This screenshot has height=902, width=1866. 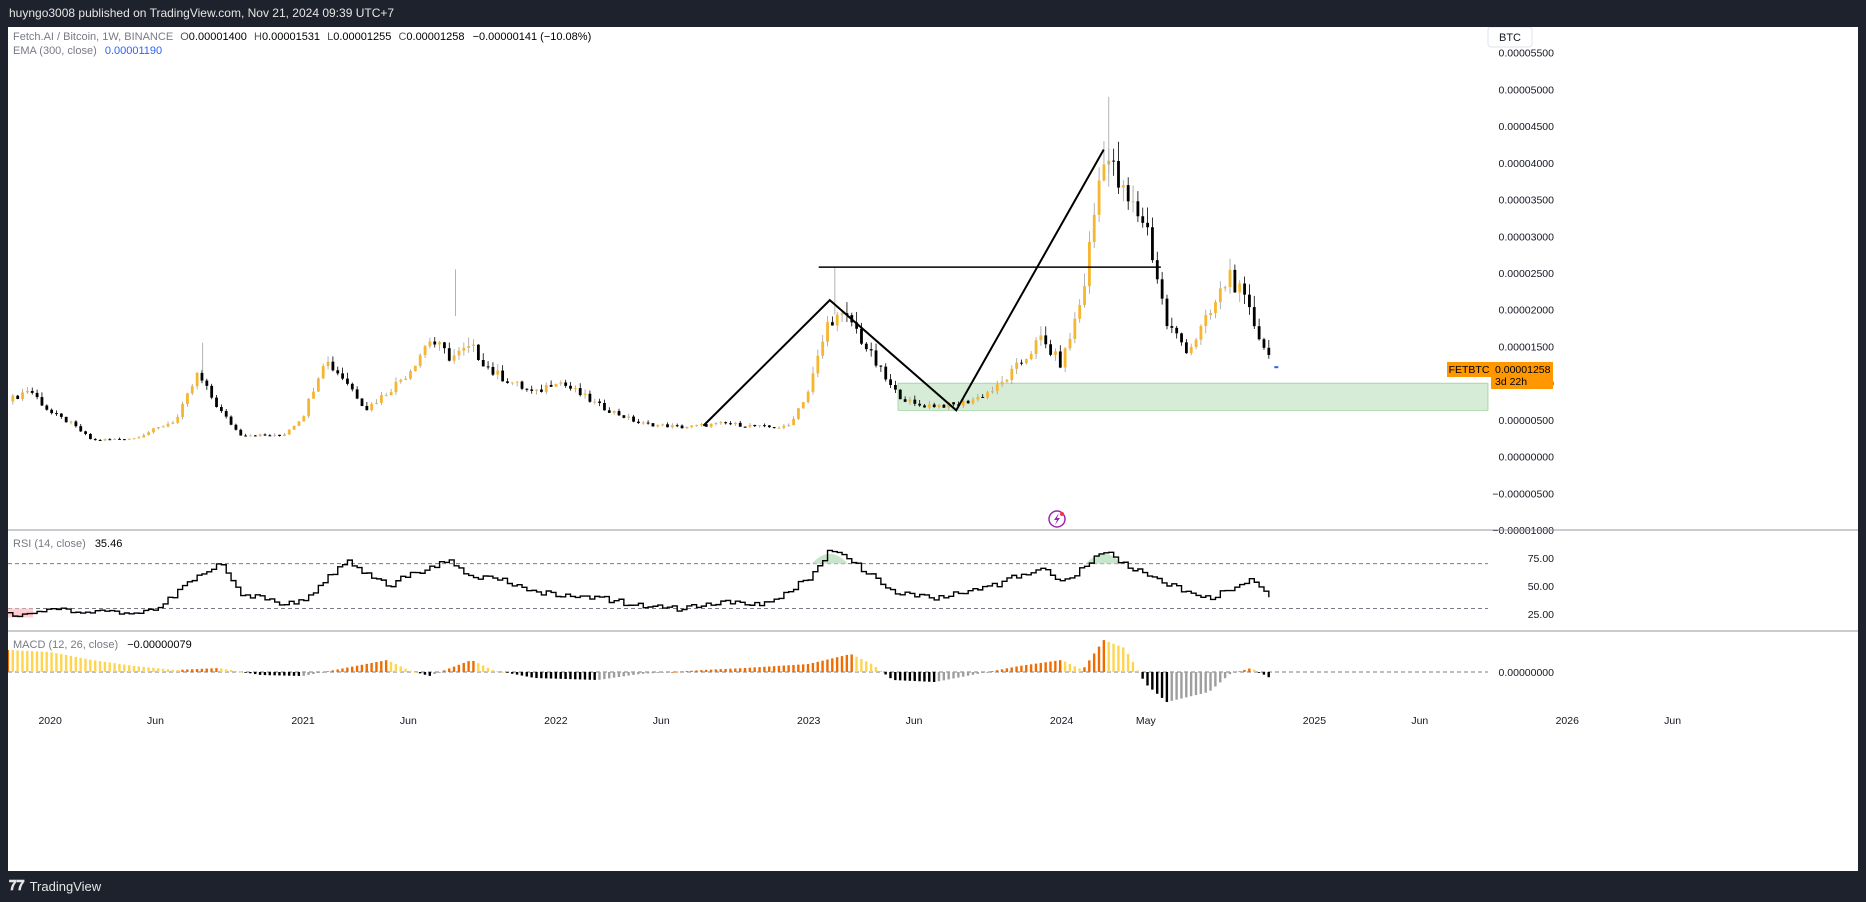 I want to click on lightning-icon, so click(x=1057, y=519).